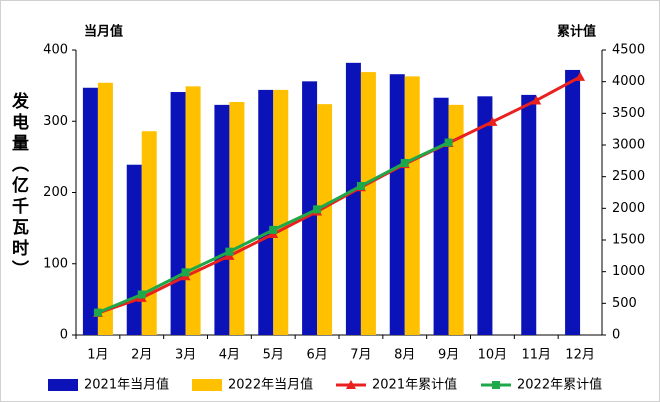 This screenshot has height=402, width=660. Describe the element at coordinates (624, 303) in the screenshot. I see `y2-tick-label: 500` at that location.